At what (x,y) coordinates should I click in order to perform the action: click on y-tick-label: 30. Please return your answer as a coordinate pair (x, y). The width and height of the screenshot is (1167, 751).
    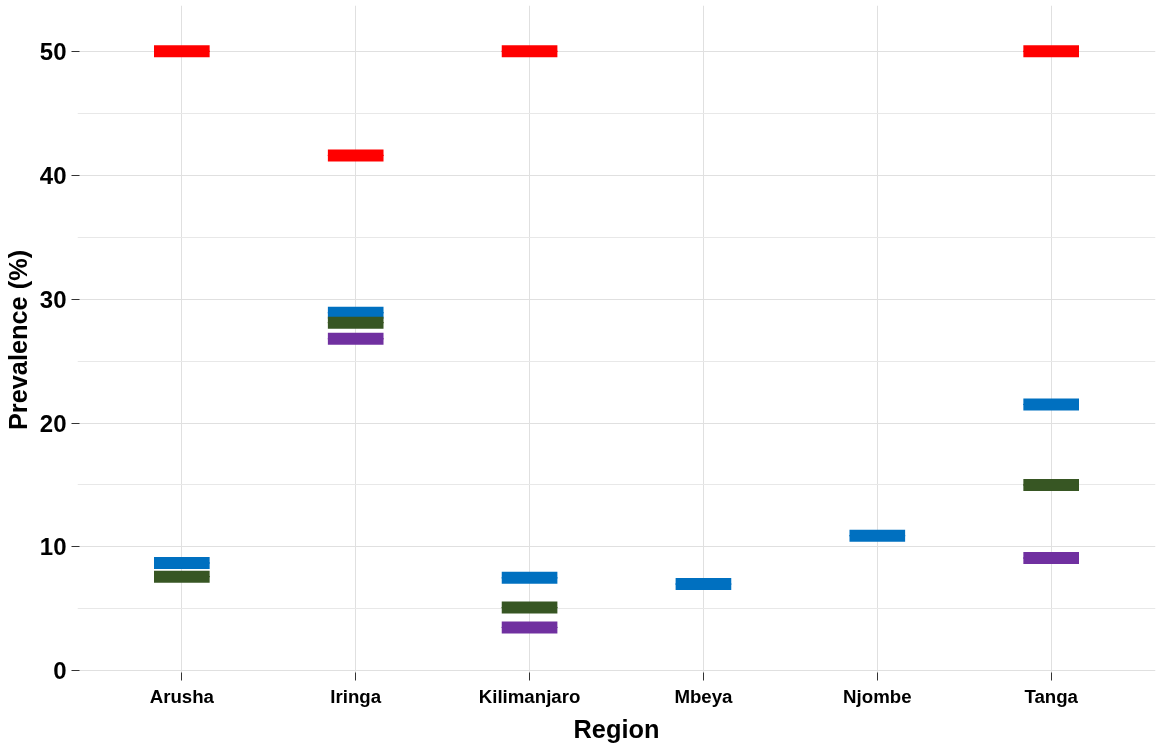
    Looking at the image, I should click on (53, 299).